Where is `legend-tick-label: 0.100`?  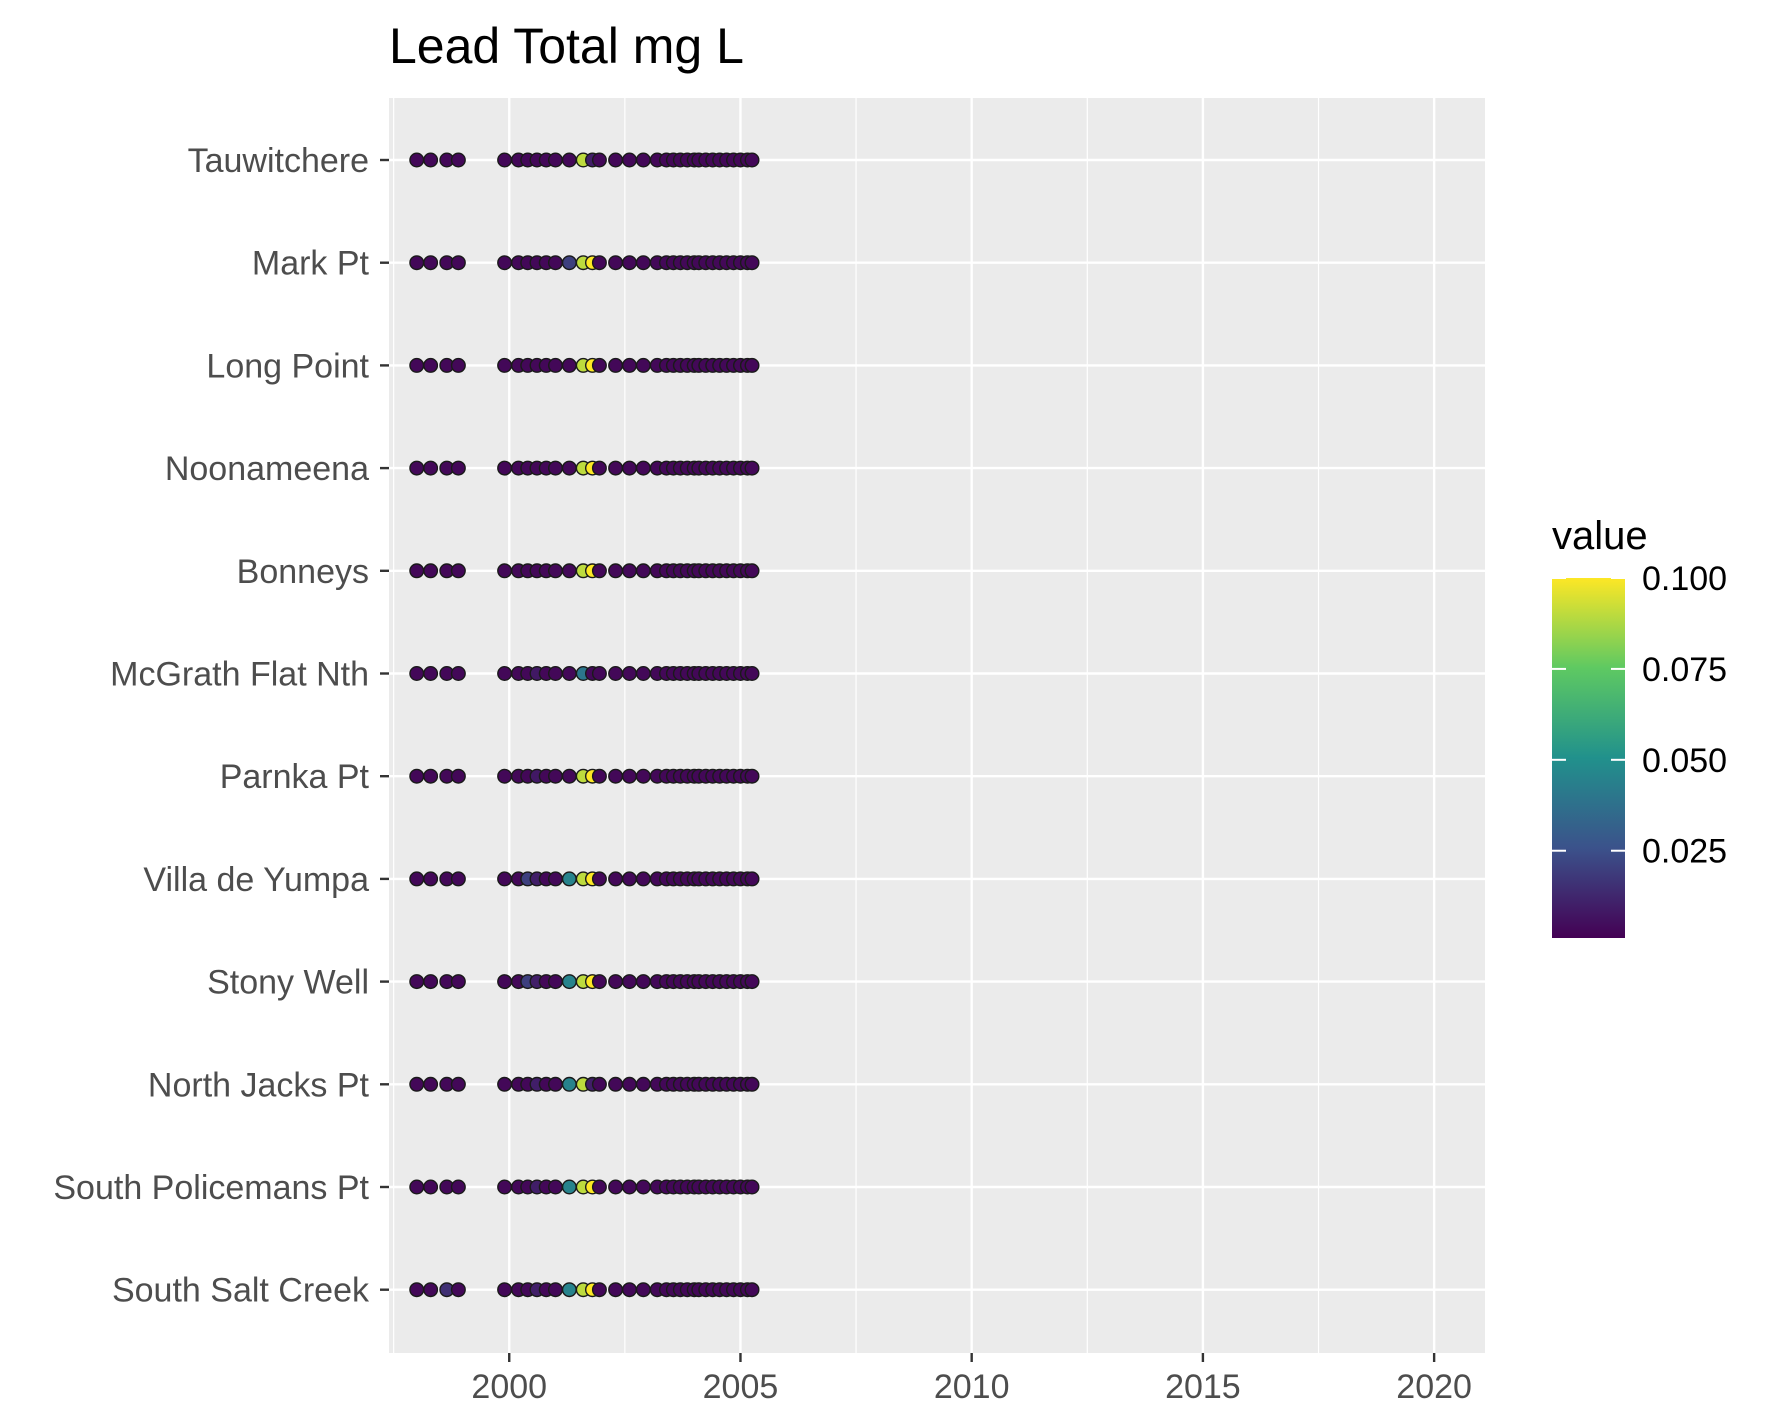
legend-tick-label: 0.100 is located at coordinates (1684, 579).